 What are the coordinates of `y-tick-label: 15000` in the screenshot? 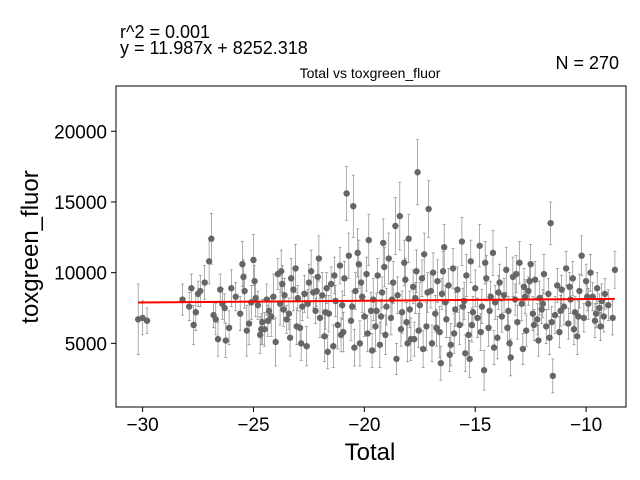 It's located at (80, 203).